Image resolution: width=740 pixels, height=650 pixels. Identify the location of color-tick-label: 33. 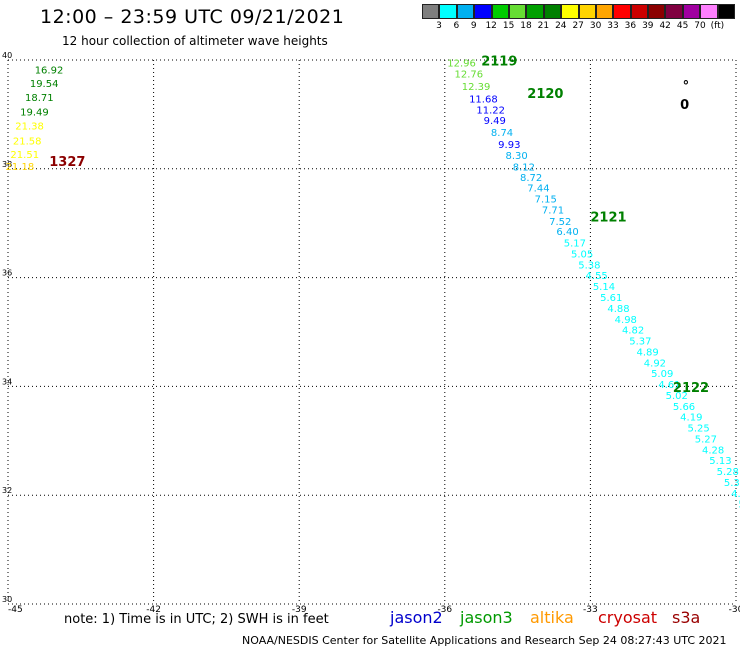
(613, 26).